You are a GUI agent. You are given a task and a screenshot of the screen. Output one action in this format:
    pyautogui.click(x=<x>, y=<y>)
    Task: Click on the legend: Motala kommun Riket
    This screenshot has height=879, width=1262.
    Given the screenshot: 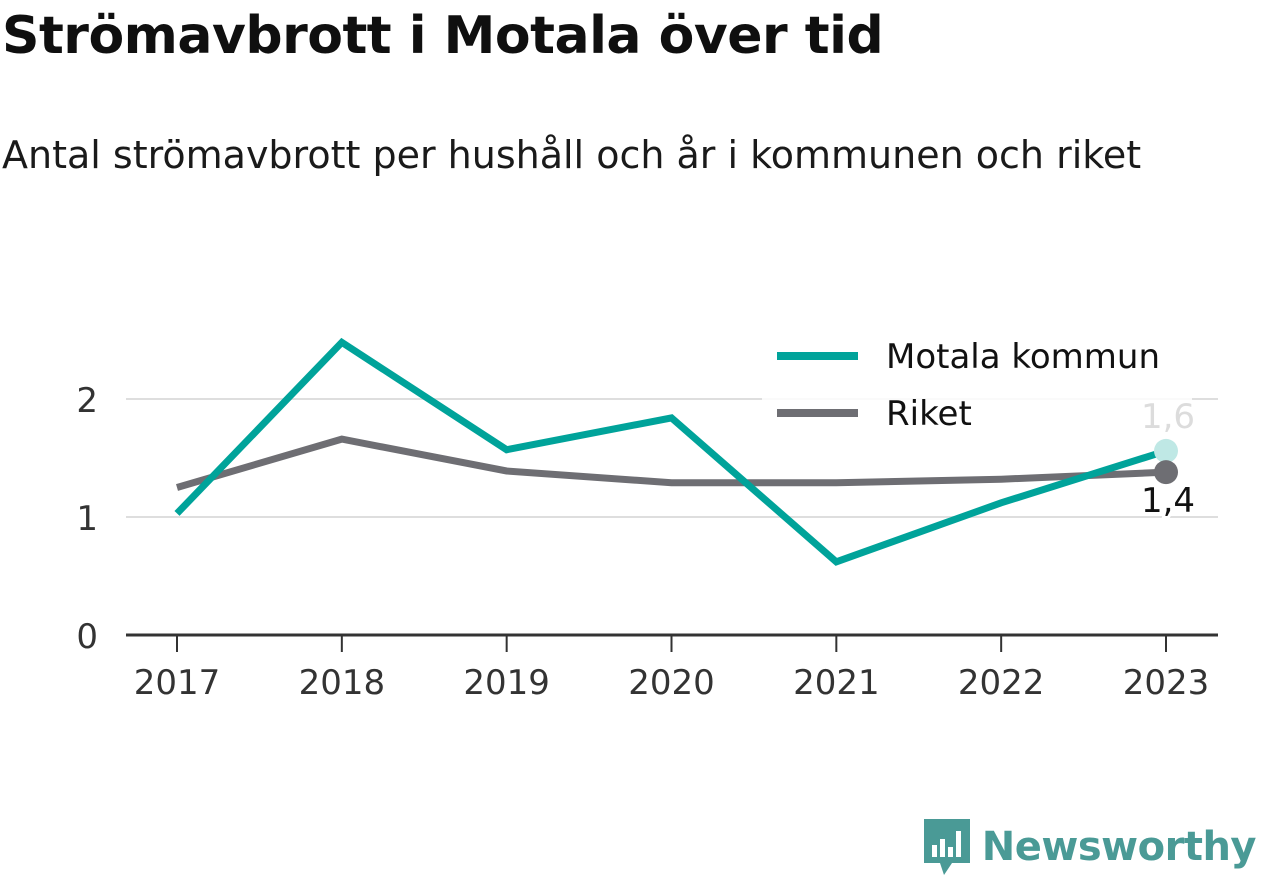 What is the action you would take?
    pyautogui.click(x=977, y=384)
    